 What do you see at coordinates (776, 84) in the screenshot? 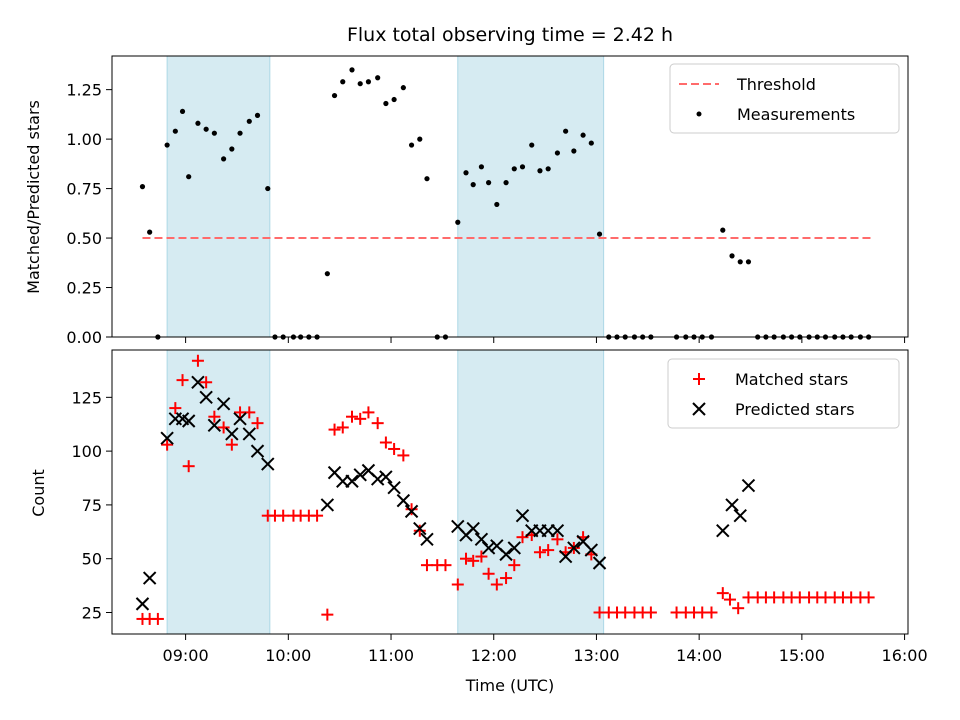
I see `legend-threshold-label: Threshold` at bounding box center [776, 84].